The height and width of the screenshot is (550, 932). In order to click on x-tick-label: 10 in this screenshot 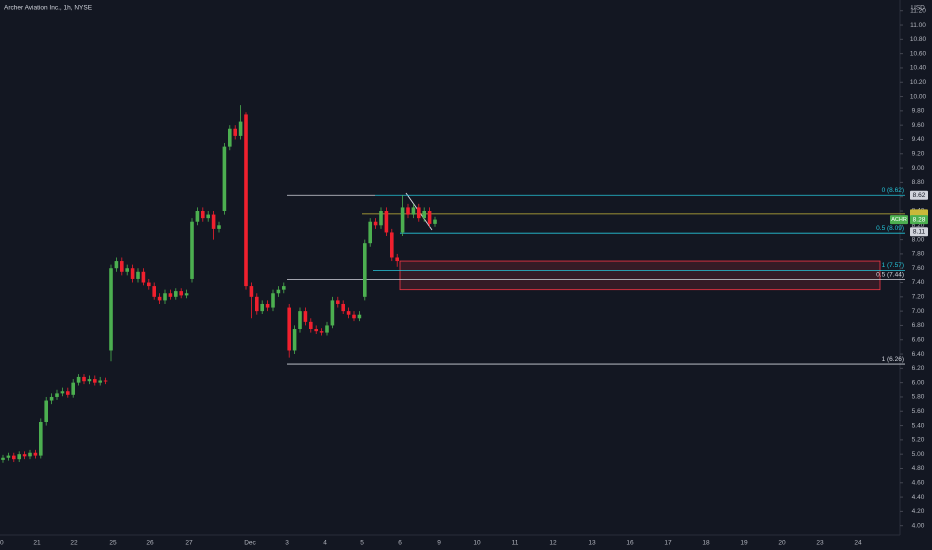, I will do `click(477, 543)`.